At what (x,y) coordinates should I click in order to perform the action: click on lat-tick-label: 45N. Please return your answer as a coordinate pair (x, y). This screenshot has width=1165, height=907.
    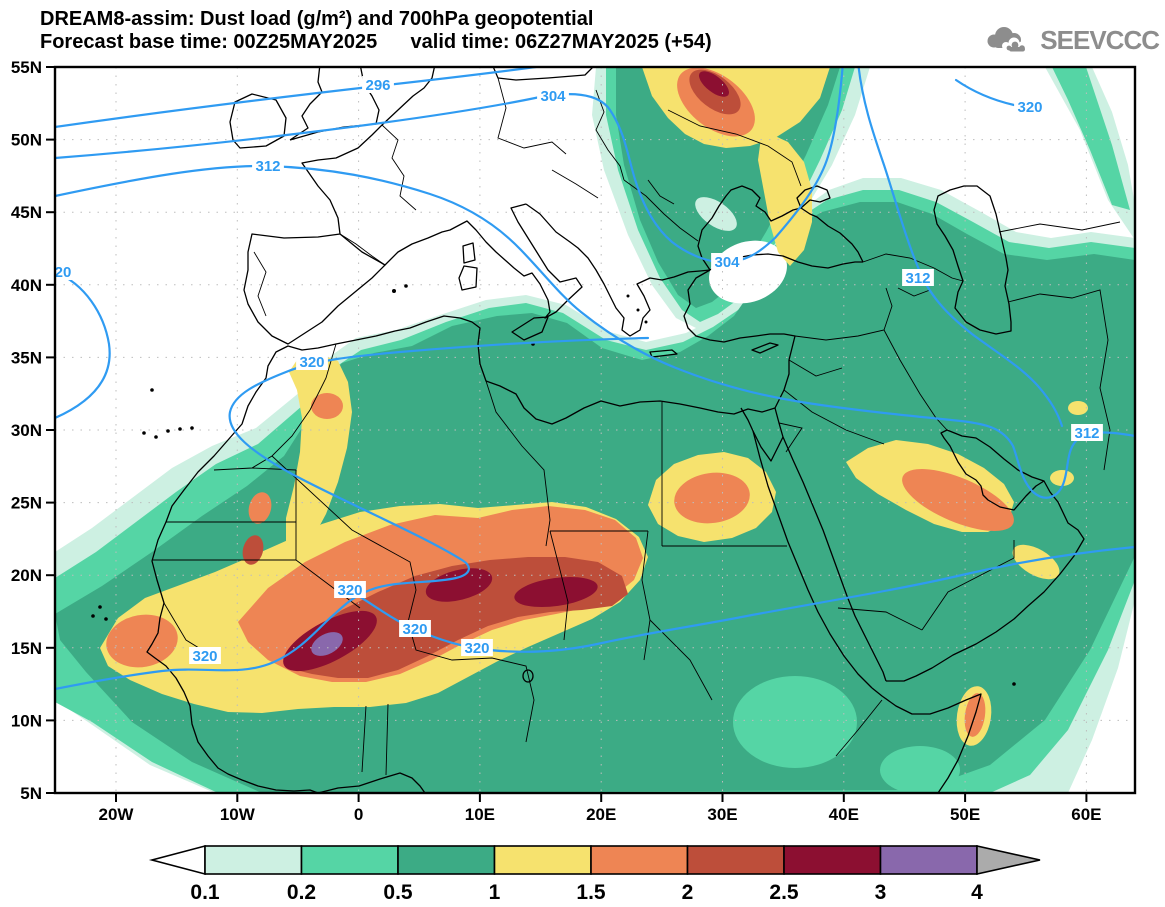
    Looking at the image, I should click on (26, 212).